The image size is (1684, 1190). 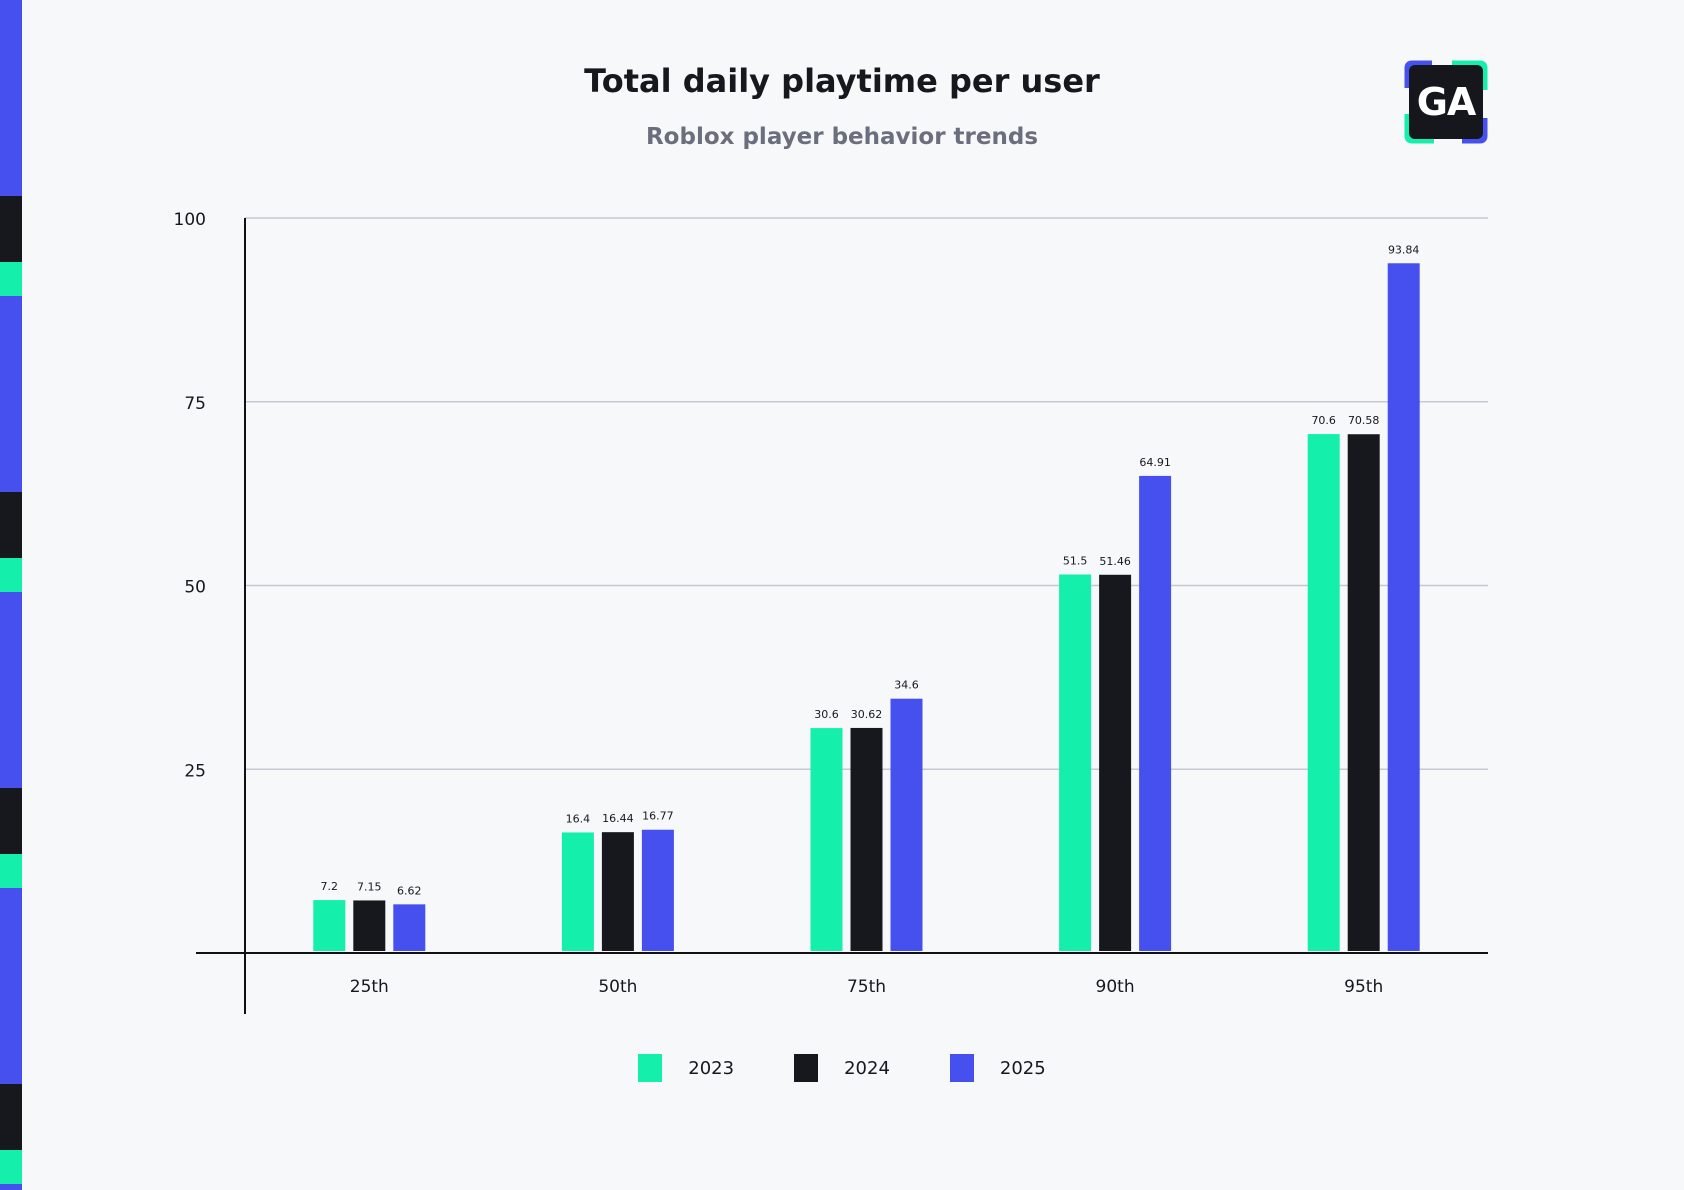 I want to click on bar-25th-2025, so click(x=409, y=927).